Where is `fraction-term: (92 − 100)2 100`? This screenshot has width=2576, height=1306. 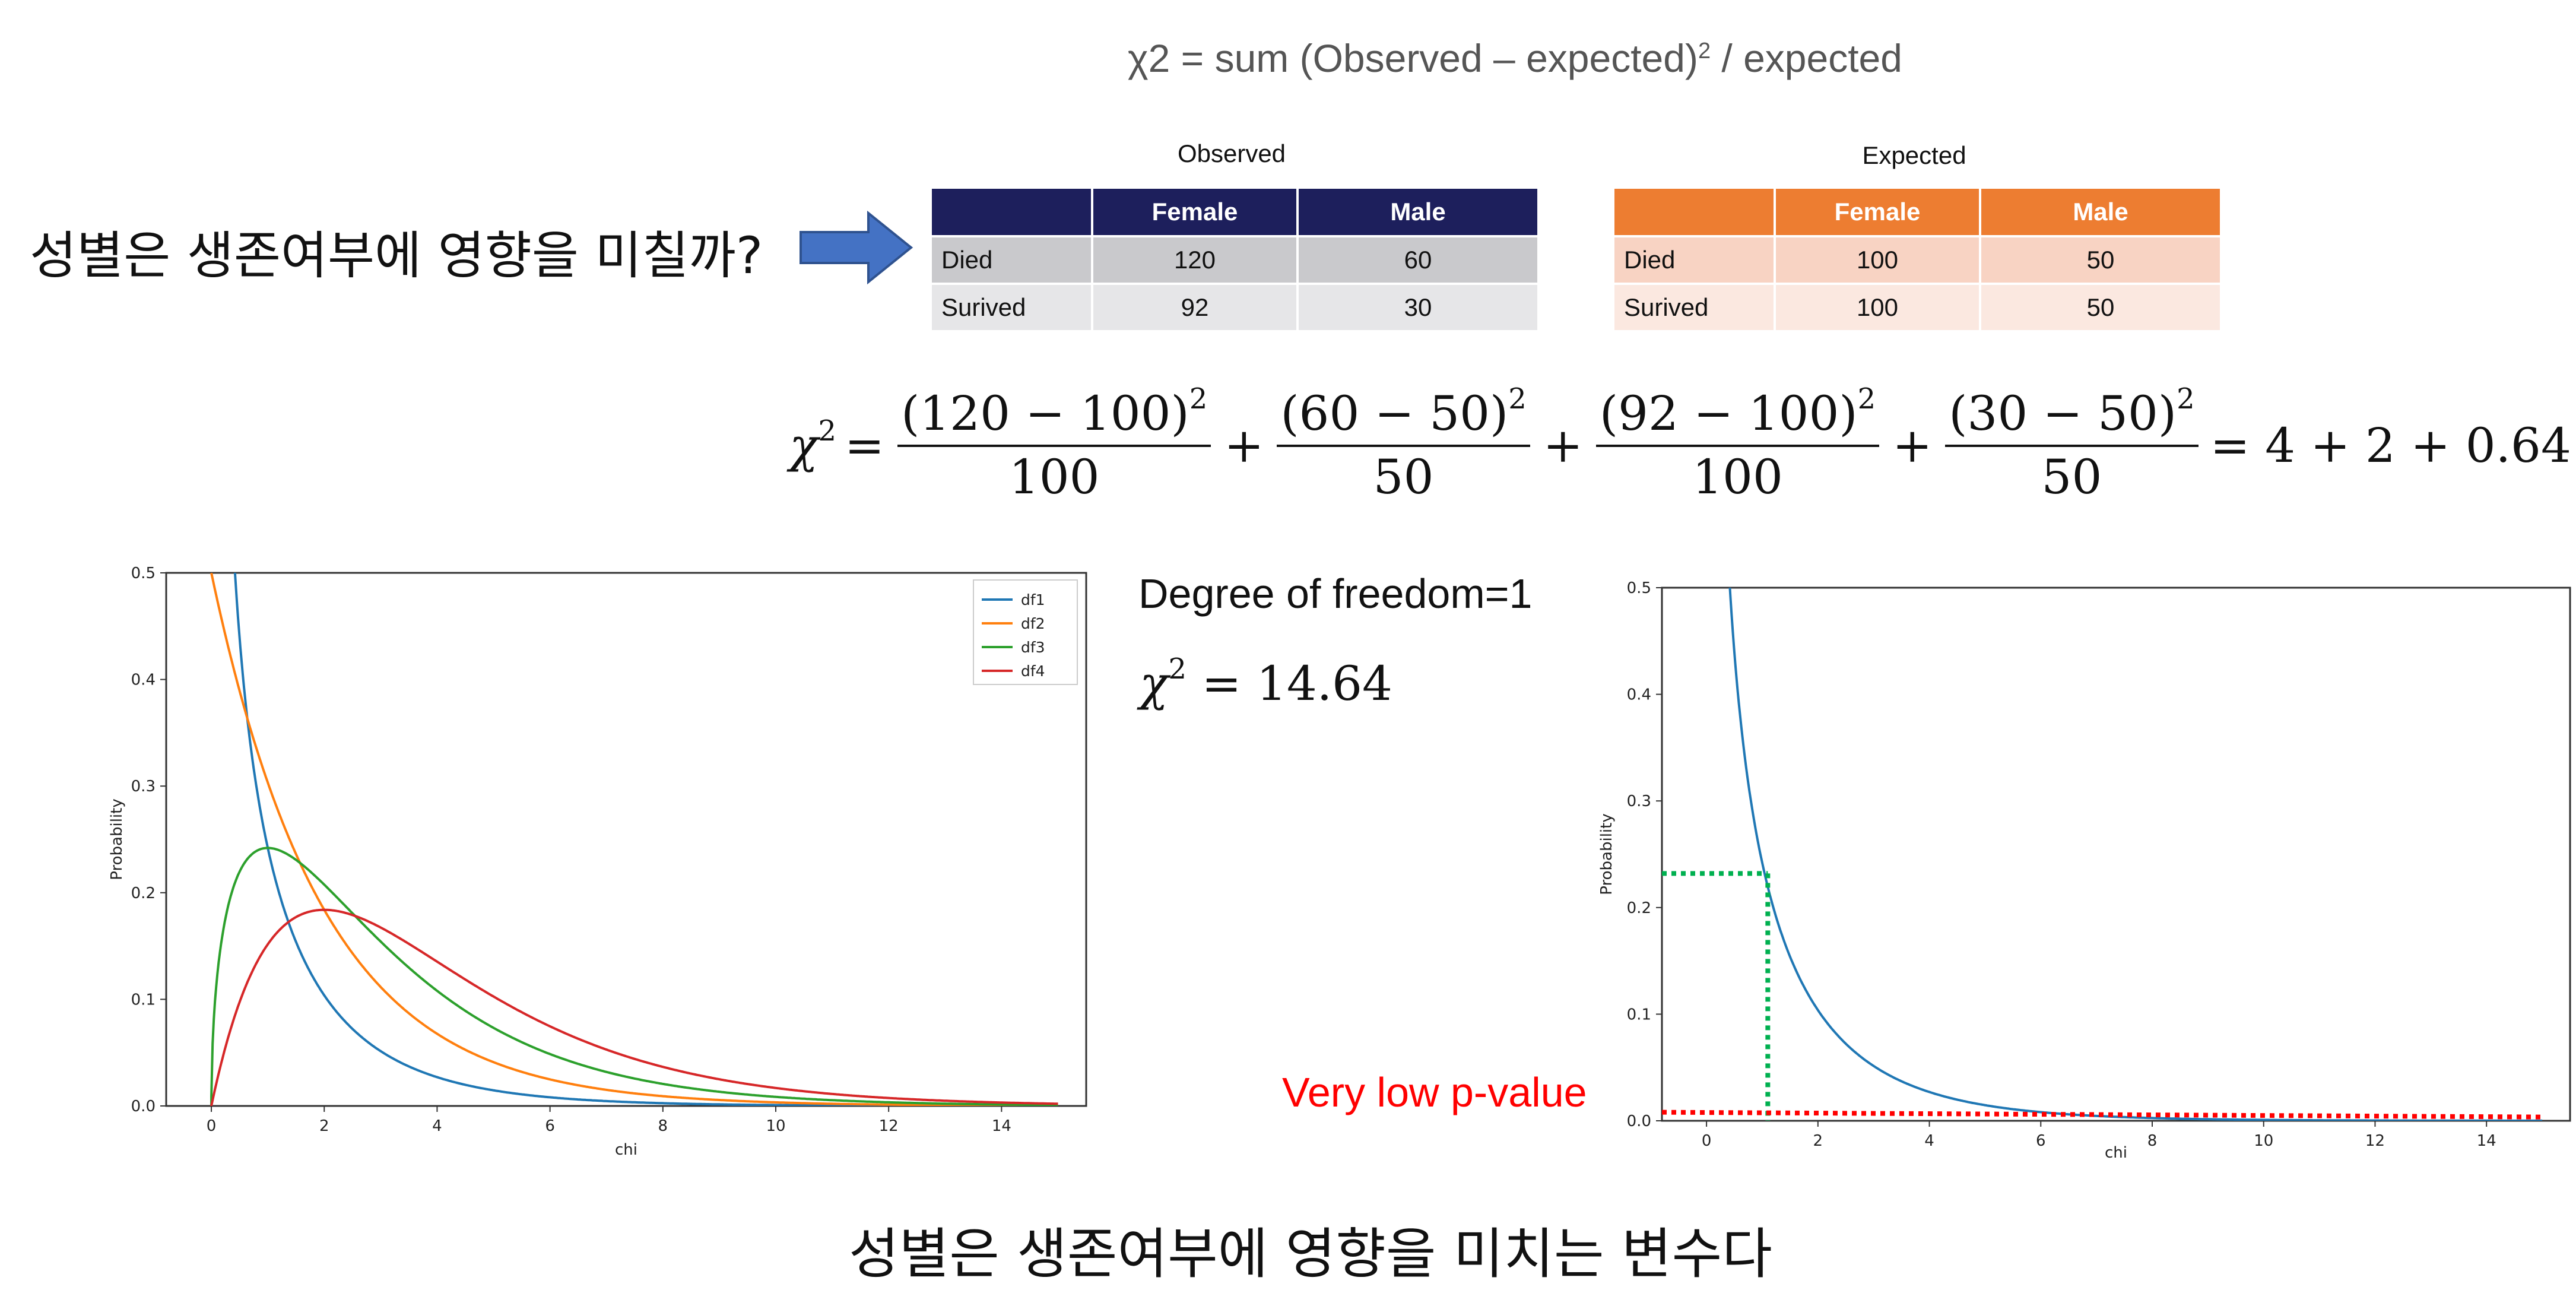
fraction-term: (92 − 100)2 100 is located at coordinates (1737, 443).